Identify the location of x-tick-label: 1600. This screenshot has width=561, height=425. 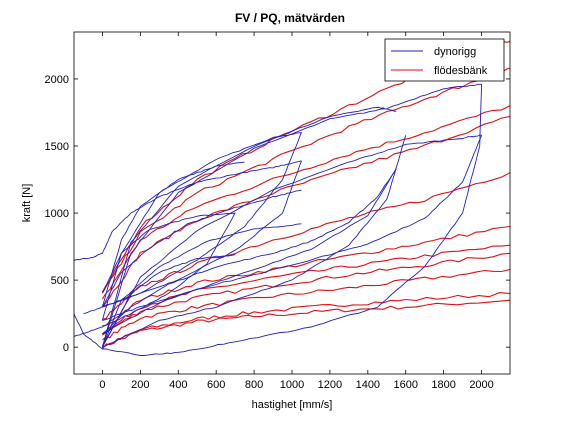
(405, 385).